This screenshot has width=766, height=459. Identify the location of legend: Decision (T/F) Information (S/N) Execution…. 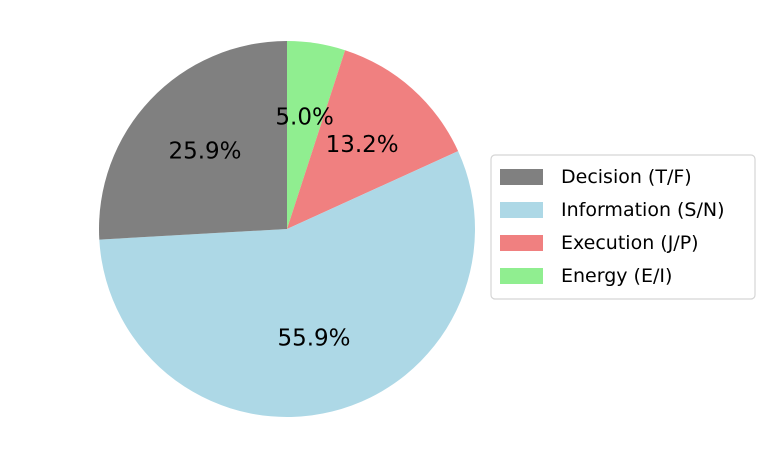
(623, 227).